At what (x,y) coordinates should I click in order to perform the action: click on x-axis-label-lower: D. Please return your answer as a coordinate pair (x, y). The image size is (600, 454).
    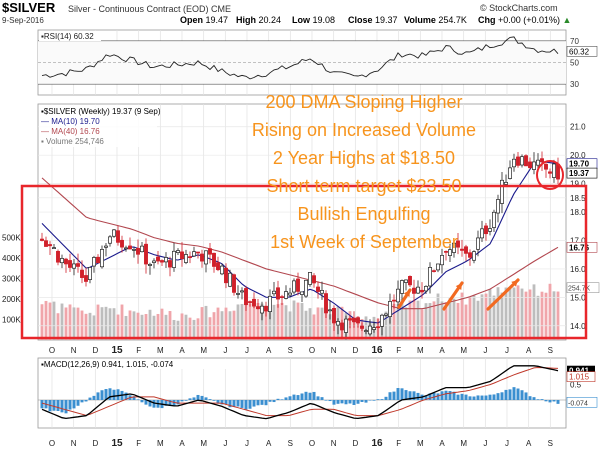
    Looking at the image, I should click on (355, 443).